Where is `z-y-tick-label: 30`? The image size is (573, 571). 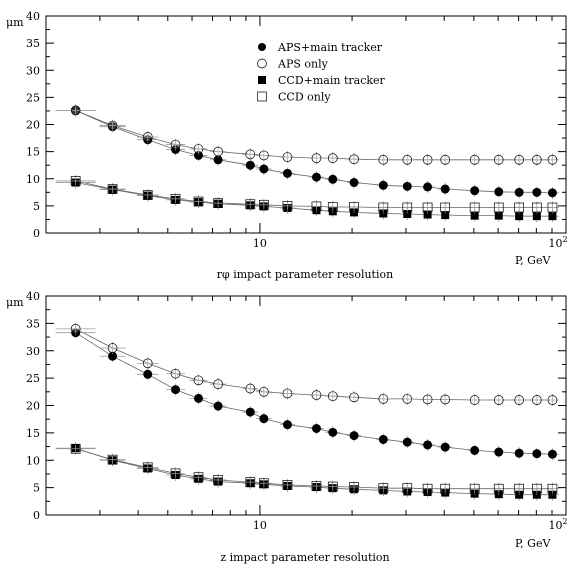
z-y-tick-label: 30 is located at coordinates (33, 351).